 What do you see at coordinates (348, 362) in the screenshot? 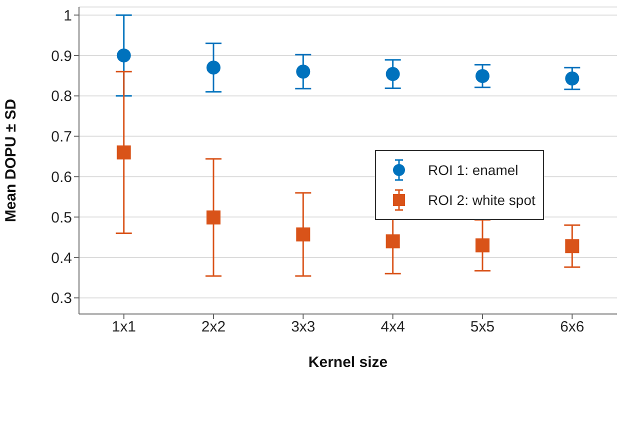
I see `x-axis-title: Kernel size` at bounding box center [348, 362].